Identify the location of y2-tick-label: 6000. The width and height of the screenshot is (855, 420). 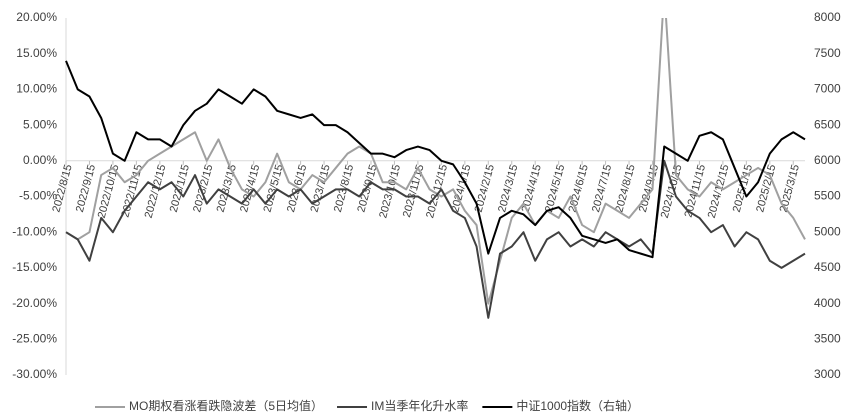
(827, 160).